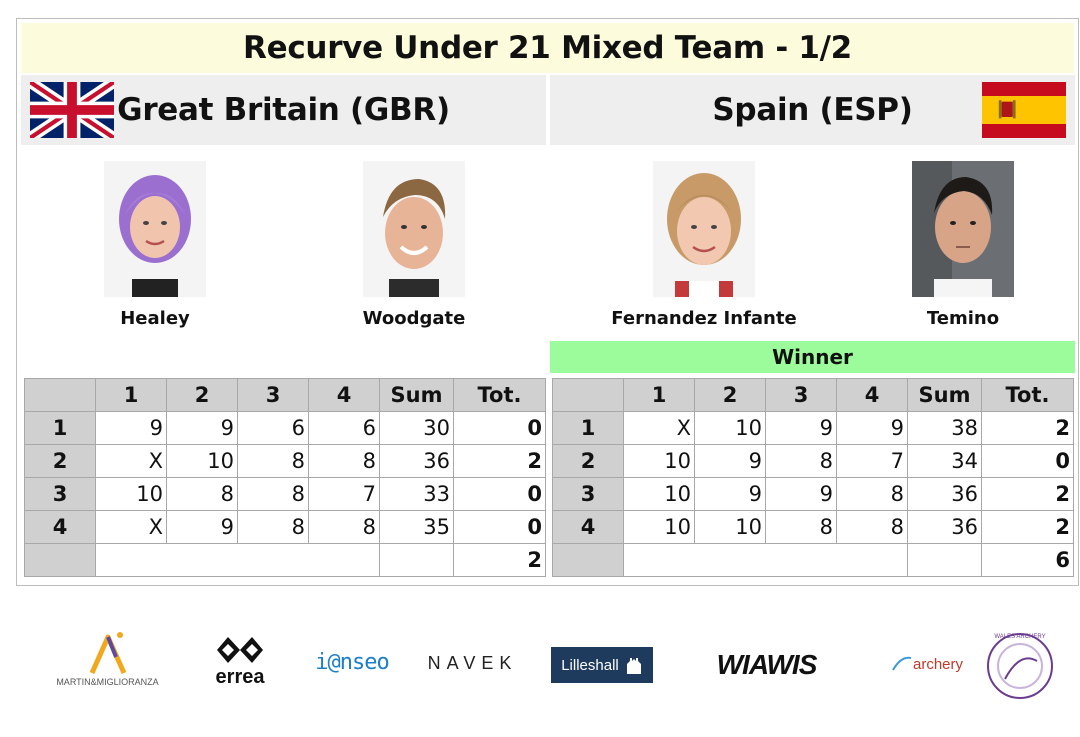 This screenshot has height=737, width=1080. Describe the element at coordinates (590, 665) in the screenshot. I see `sponsor-name: Lilleshall` at that location.